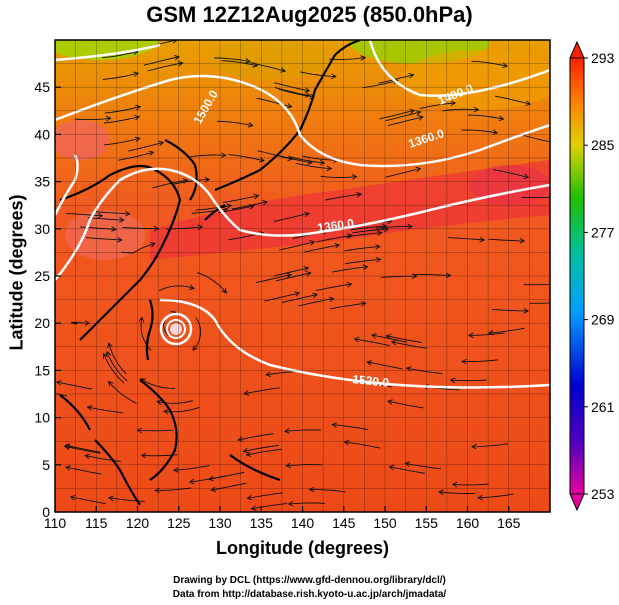 The image size is (619, 605). I want to click on x-tick-label: 145, so click(344, 523).